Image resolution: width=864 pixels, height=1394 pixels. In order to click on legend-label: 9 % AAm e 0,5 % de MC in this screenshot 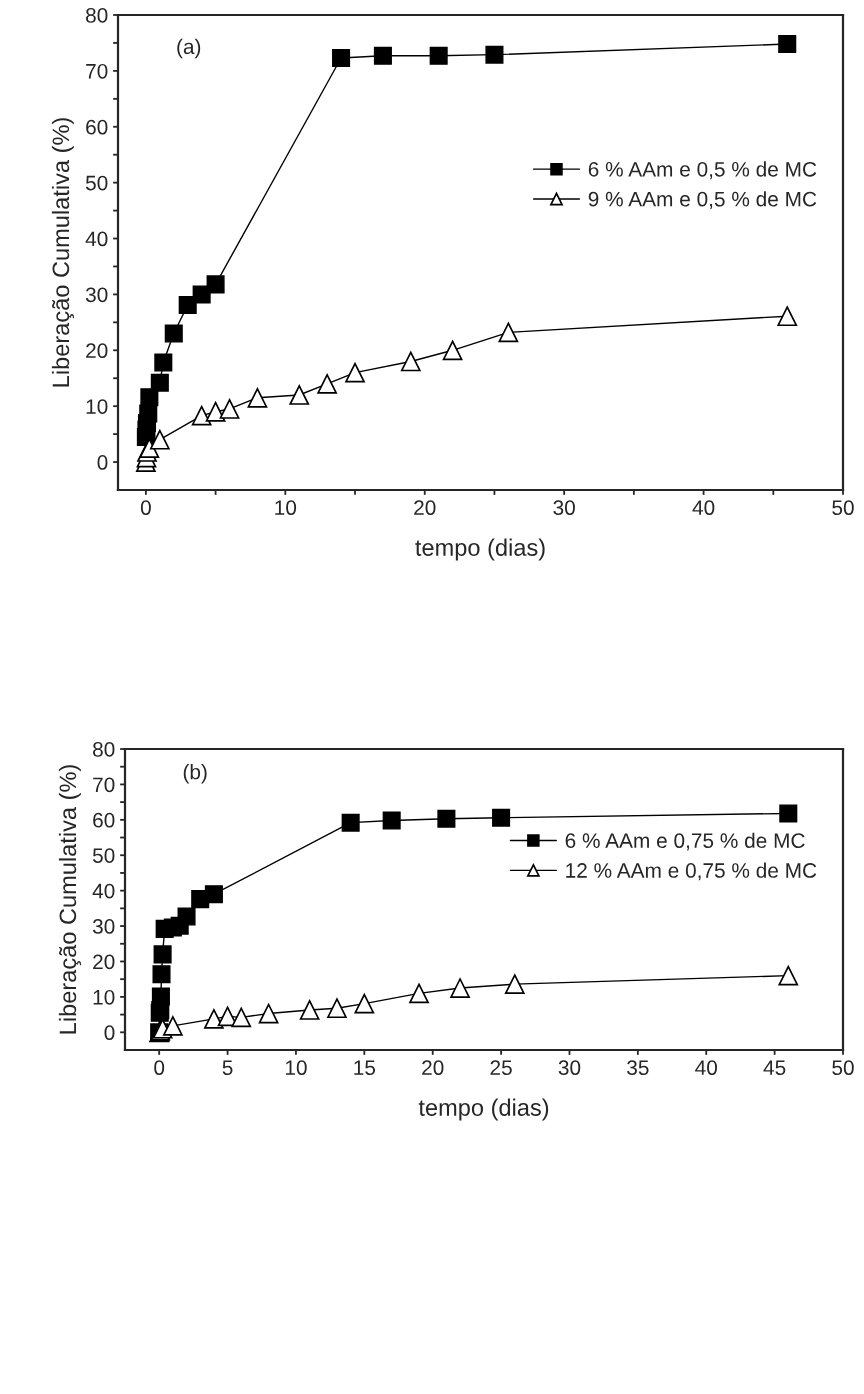, I will do `click(702, 200)`.